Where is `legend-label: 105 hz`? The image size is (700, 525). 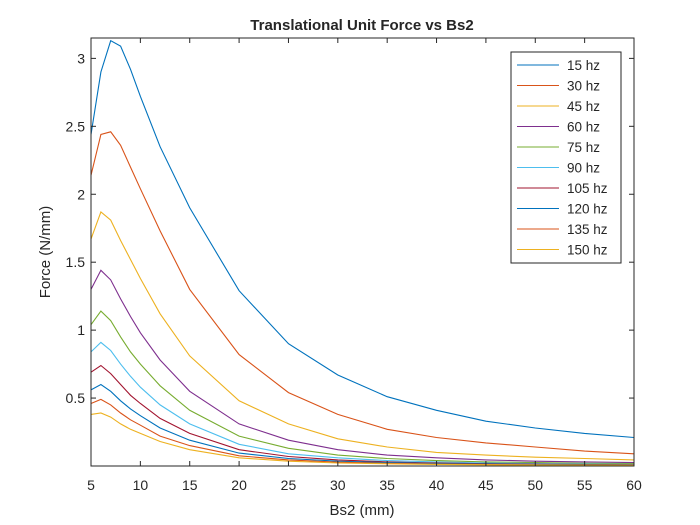
legend-label: 105 hz is located at coordinates (587, 188).